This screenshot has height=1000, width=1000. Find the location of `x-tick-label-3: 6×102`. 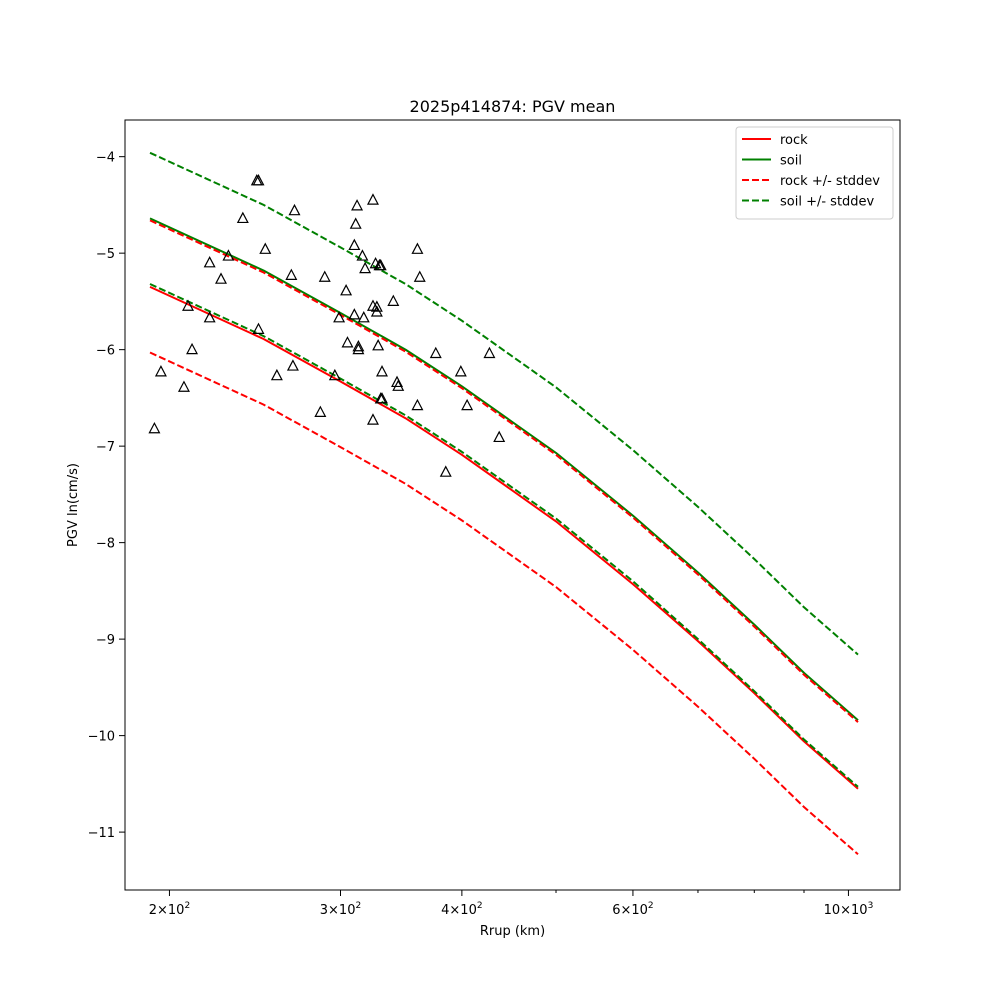

x-tick-label-3: 6×102 is located at coordinates (632, 909).